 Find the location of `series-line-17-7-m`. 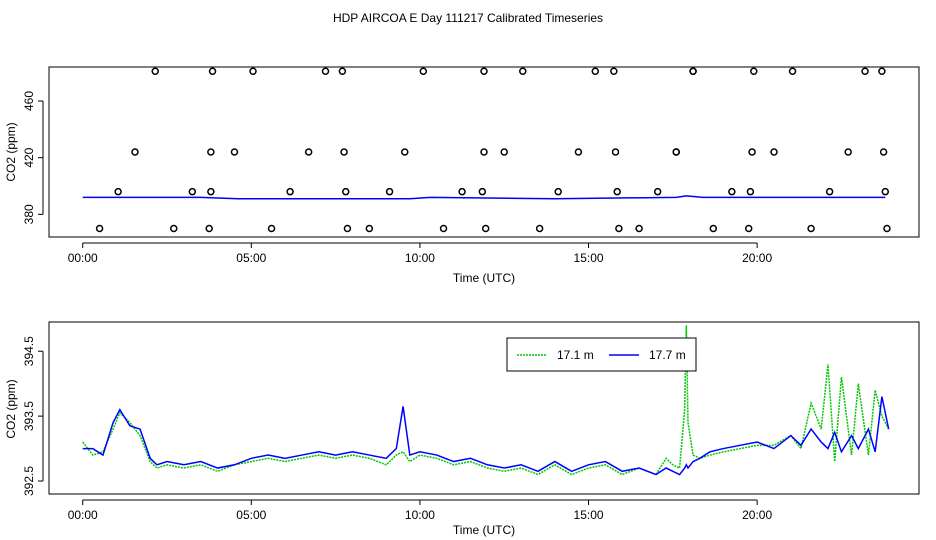

series-line-17-7-m is located at coordinates (486, 436).